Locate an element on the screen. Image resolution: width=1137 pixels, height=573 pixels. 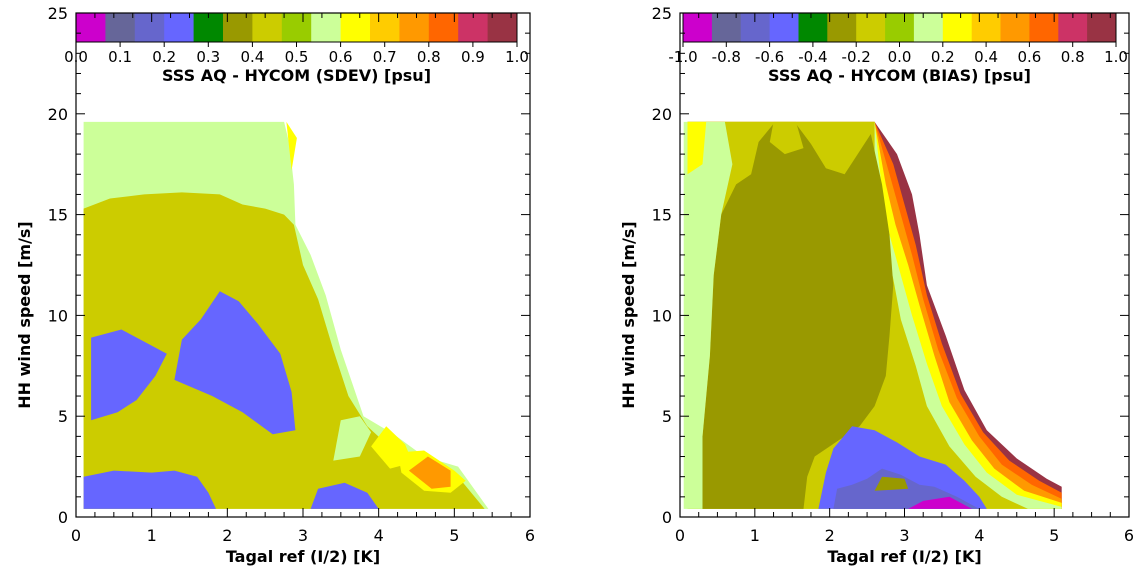
colorbar-tick-label: -0.6 is located at coordinates (769, 57).